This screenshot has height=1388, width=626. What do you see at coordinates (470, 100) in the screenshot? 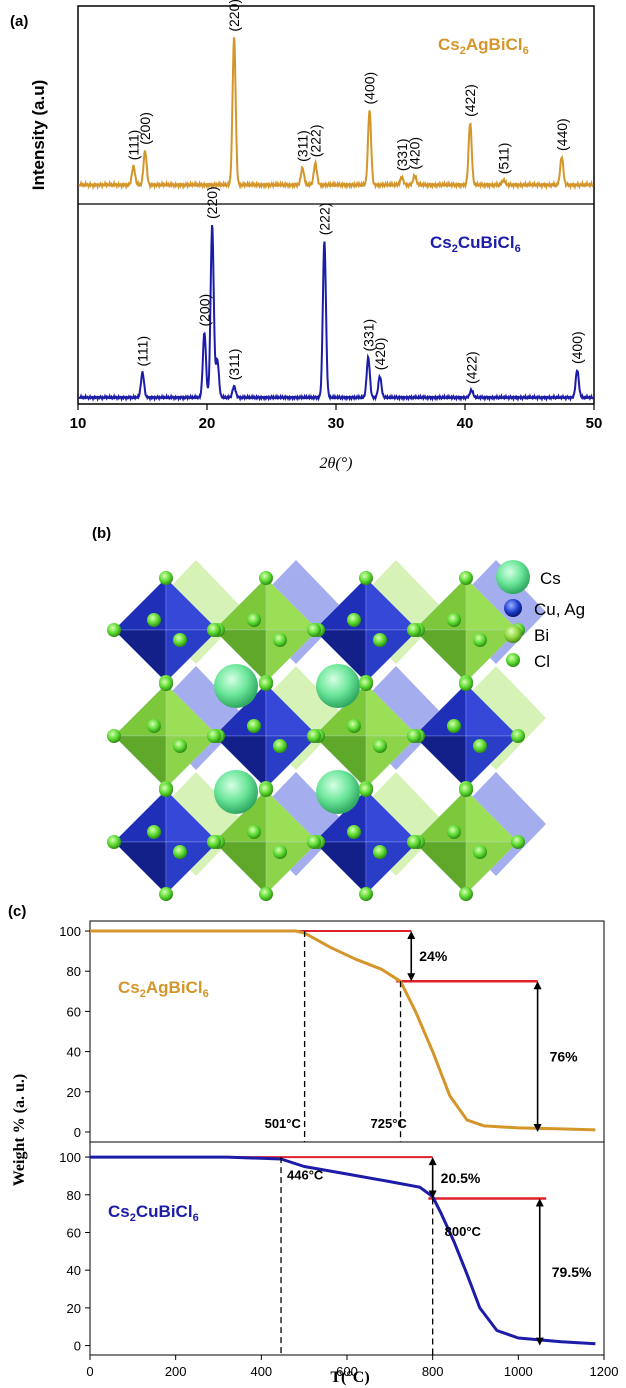
I see `xrd-peak-label: (422)` at bounding box center [470, 100].